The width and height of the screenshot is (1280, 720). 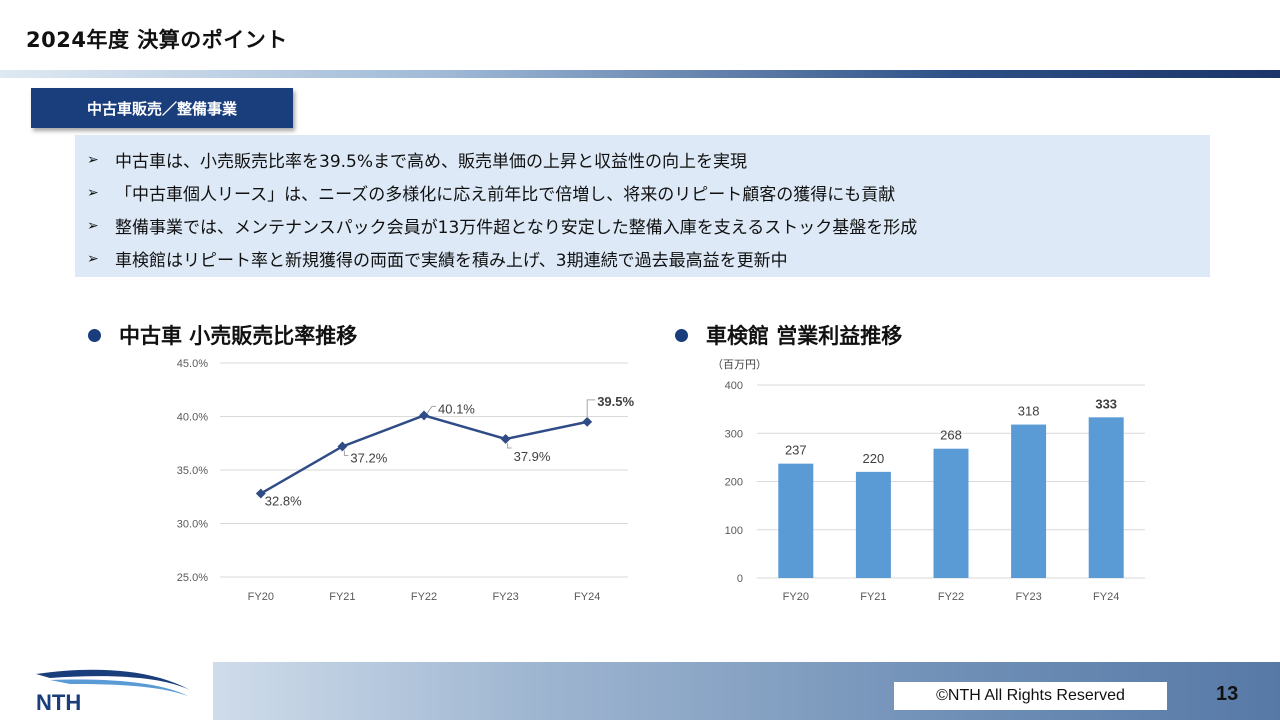 I want to click on title-rule, so click(x=640, y=74).